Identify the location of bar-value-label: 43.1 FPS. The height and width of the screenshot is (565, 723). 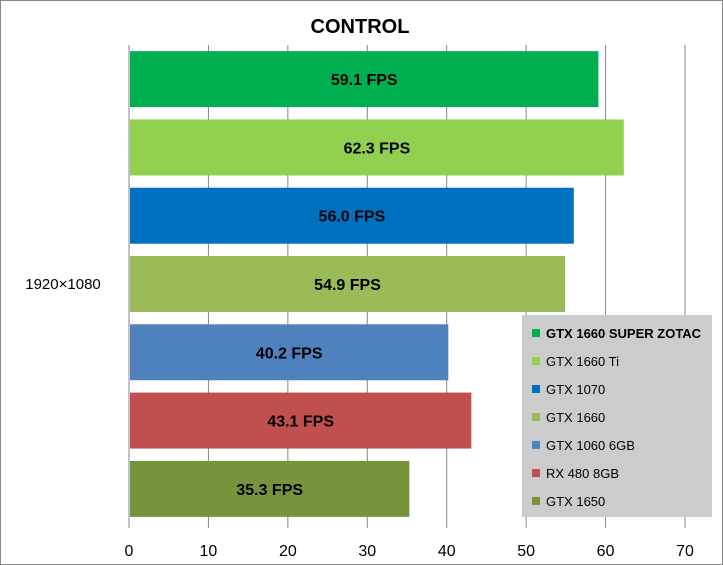
(300, 422).